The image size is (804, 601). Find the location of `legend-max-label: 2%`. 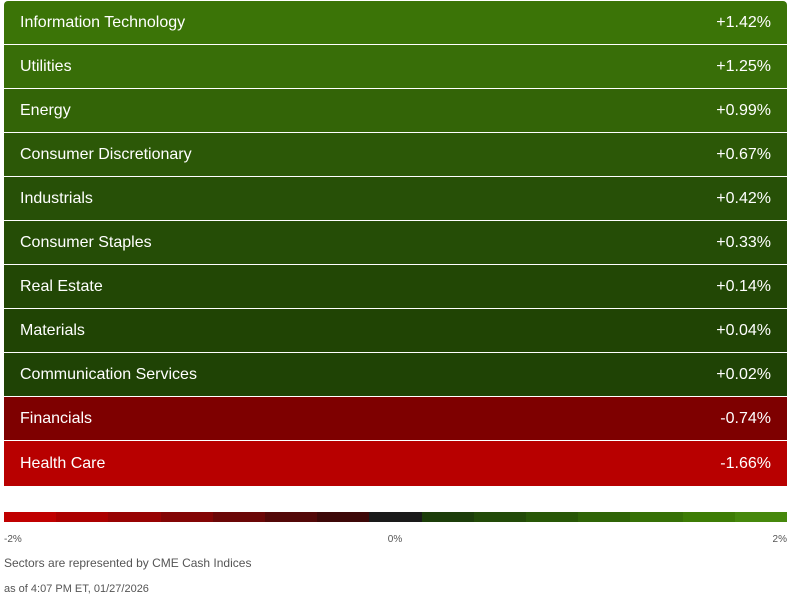

legend-max-label: 2% is located at coordinates (779, 539).